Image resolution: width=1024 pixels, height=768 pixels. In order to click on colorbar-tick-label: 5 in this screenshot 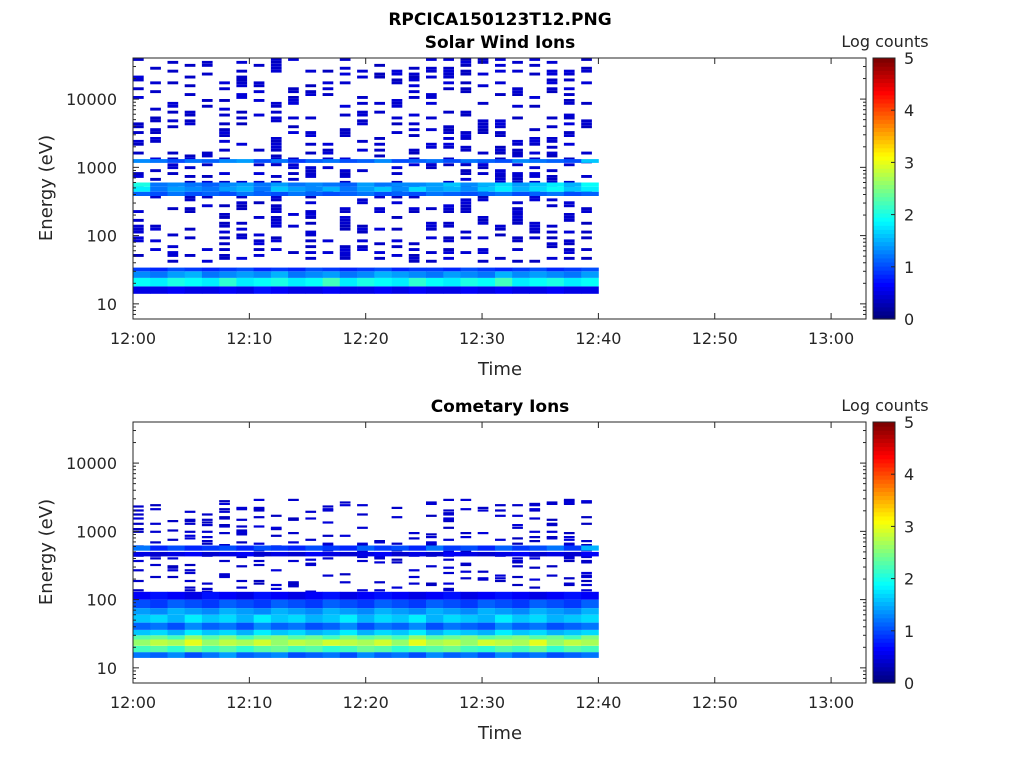, I will do `click(909, 58)`.